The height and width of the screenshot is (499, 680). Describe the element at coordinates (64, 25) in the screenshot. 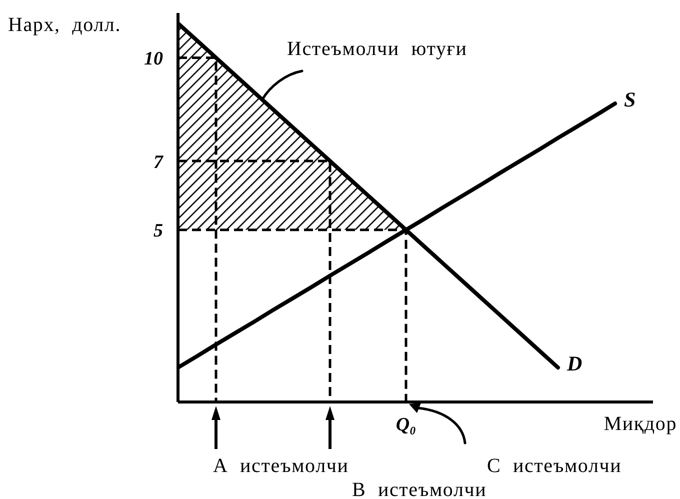

I see `y-axis-title: Нарх, долл.` at that location.